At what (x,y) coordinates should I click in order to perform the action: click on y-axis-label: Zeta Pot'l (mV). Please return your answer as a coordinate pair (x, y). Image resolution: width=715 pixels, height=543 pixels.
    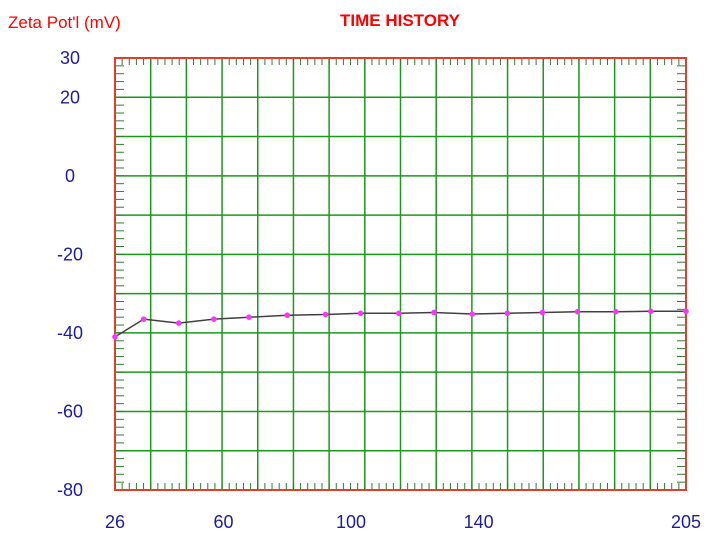
    Looking at the image, I should click on (64, 22).